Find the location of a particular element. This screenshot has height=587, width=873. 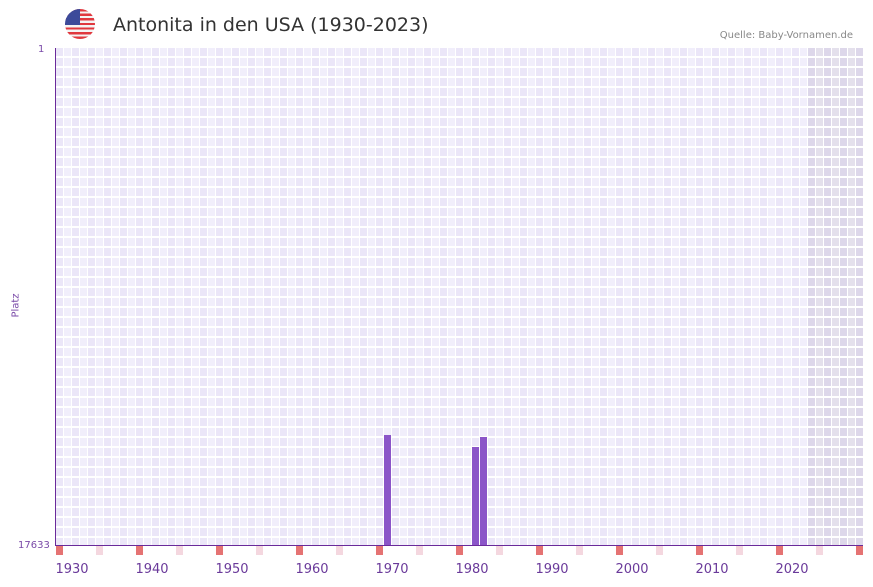

x-tick-label: 1930 is located at coordinates (72, 569).